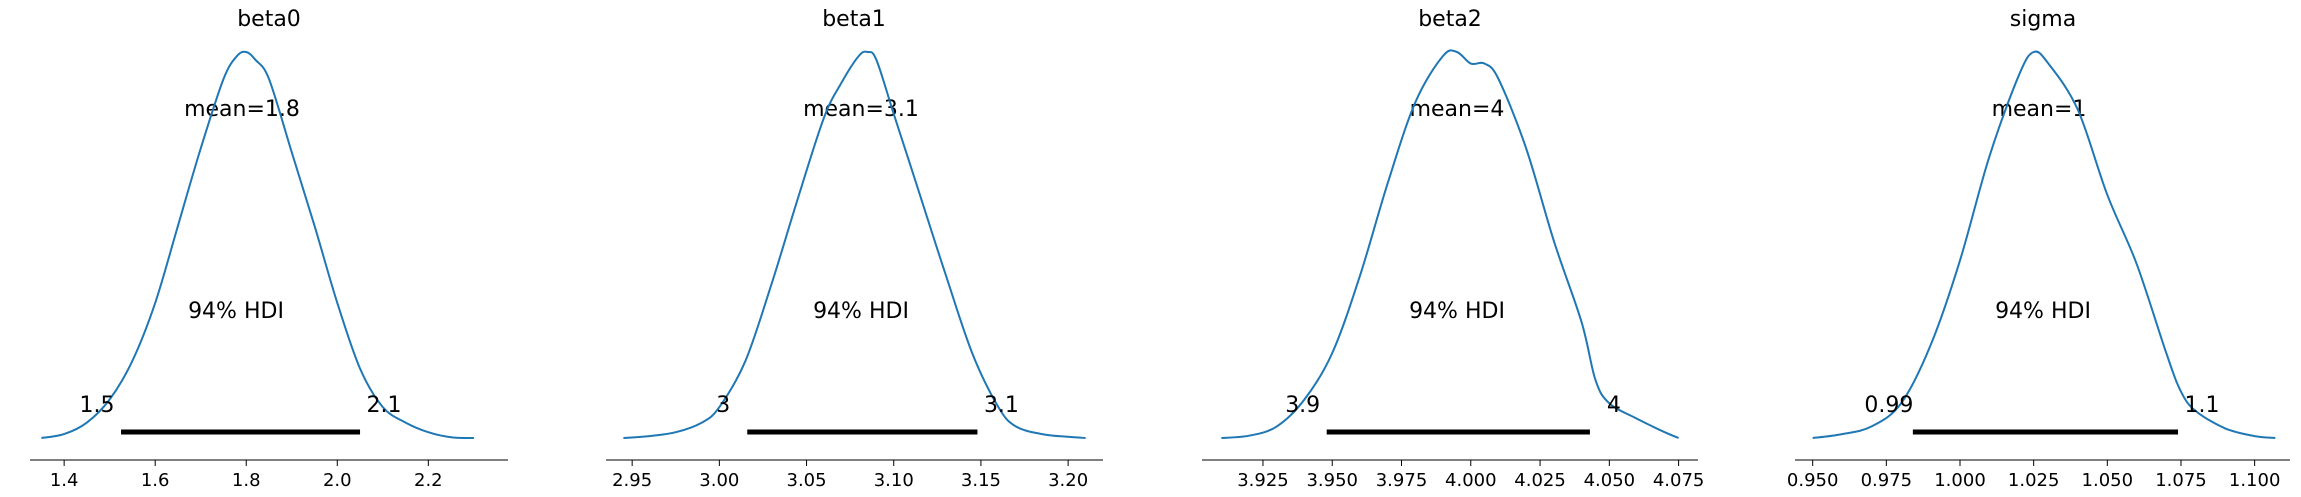  What do you see at coordinates (1888, 405) in the screenshot?
I see `hdi-low-label: 0.99` at bounding box center [1888, 405].